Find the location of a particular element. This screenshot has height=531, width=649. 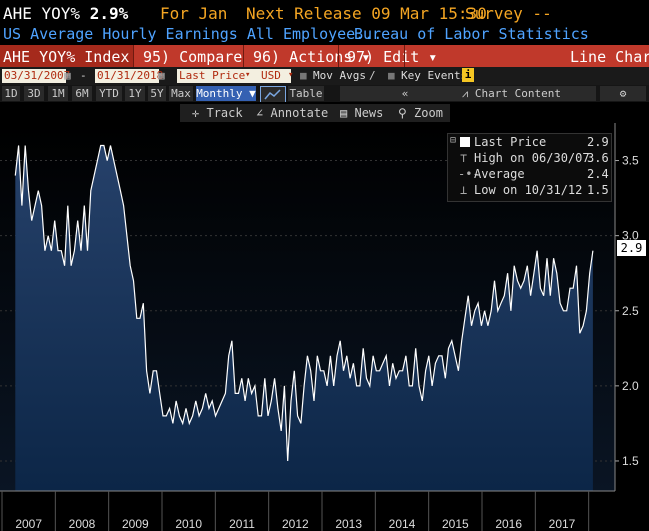

news-button: ▤ News is located at coordinates (361, 113).